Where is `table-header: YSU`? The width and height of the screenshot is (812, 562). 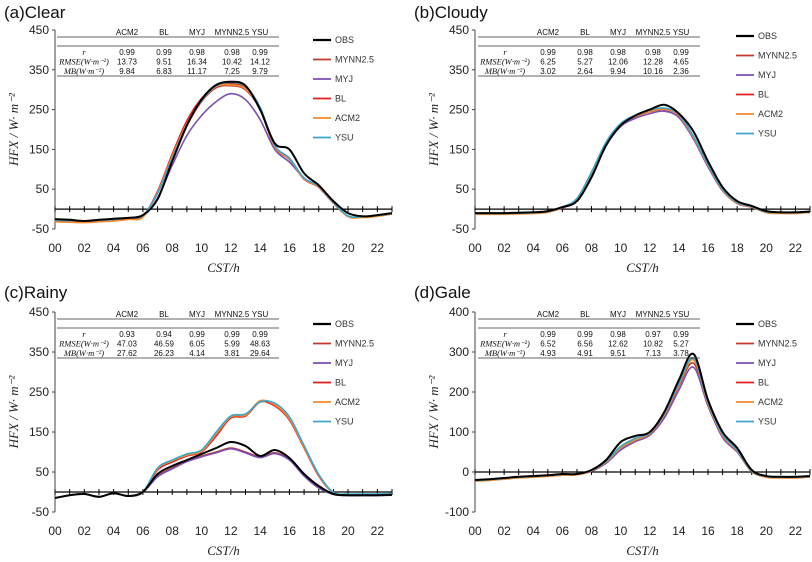
table-header: YSU is located at coordinates (681, 314).